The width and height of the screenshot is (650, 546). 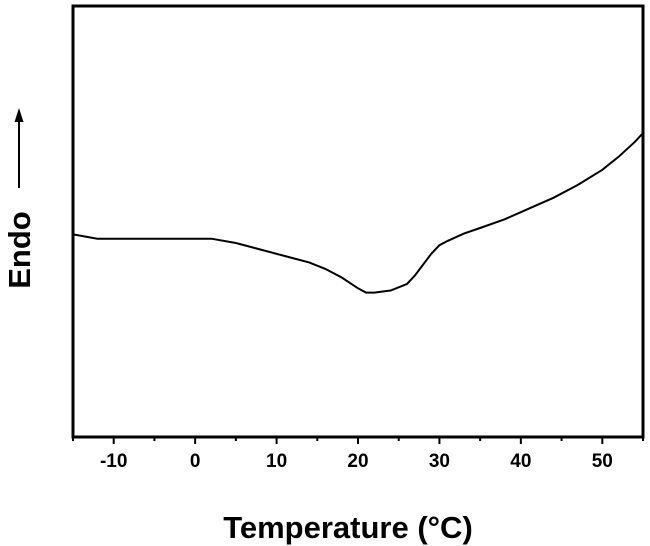 I want to click on x-tick-label: 10, so click(x=276, y=461).